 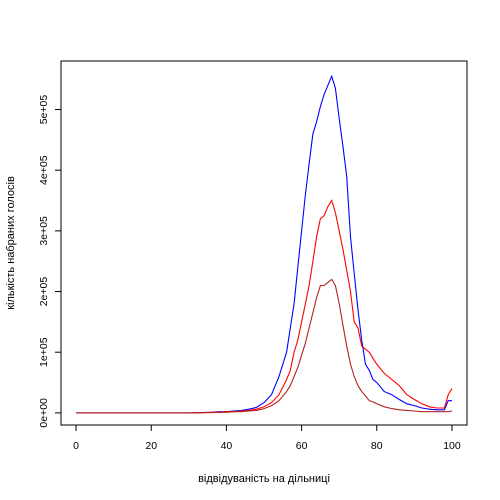 I want to click on y-tick-label: 5e+05, so click(x=44, y=110).